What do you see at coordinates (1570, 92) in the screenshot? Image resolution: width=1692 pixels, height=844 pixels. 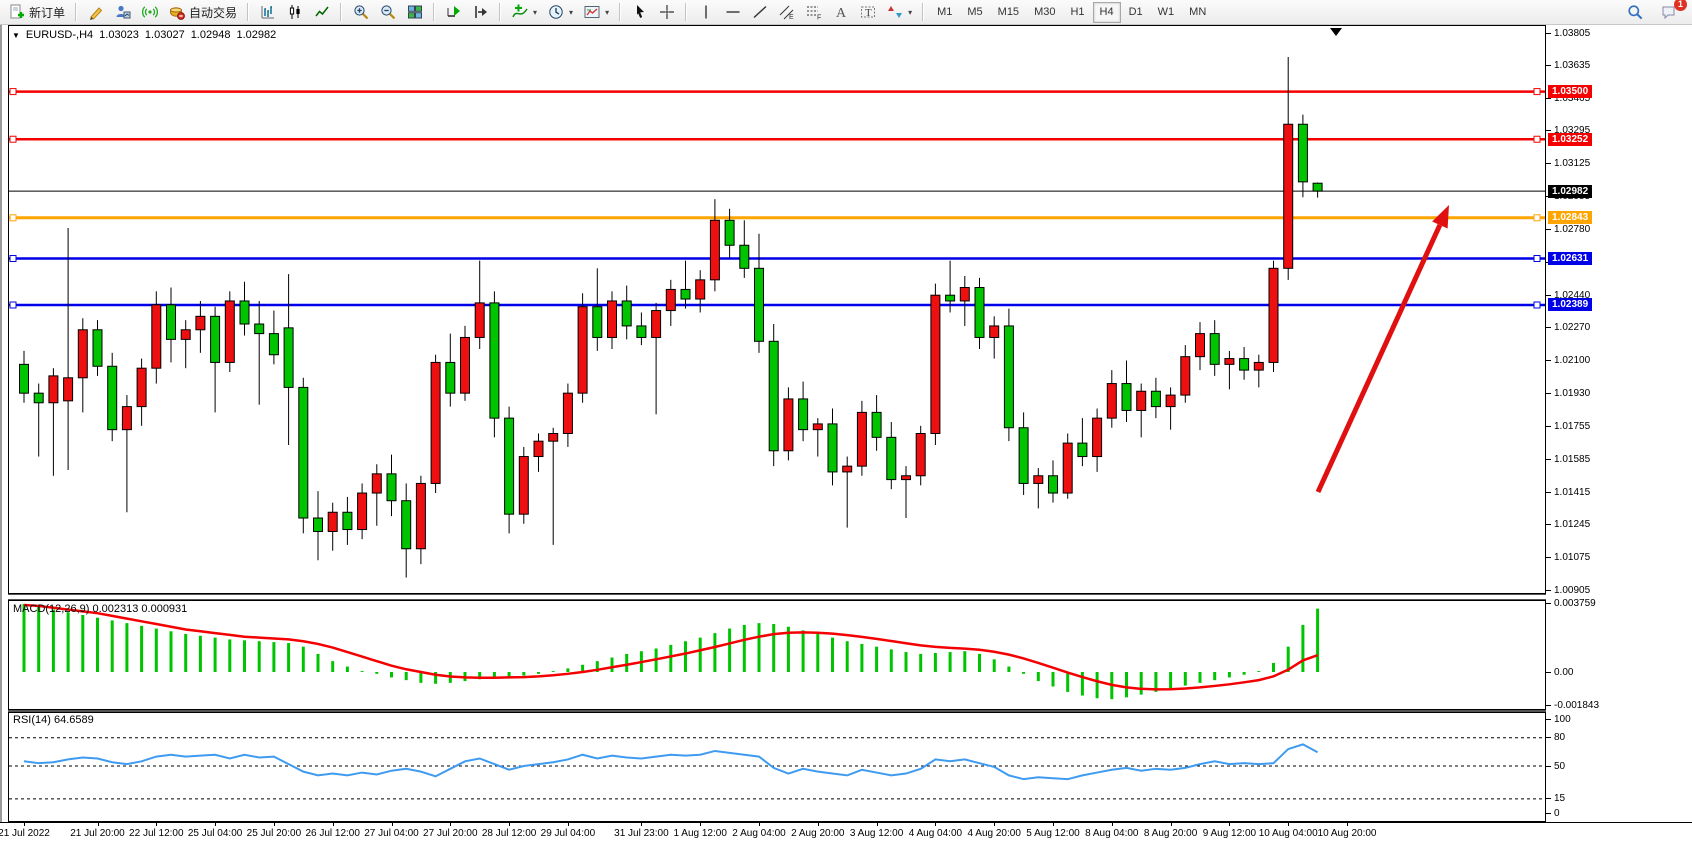 I see `price-badge-1.03500: 1.03500` at bounding box center [1570, 92].